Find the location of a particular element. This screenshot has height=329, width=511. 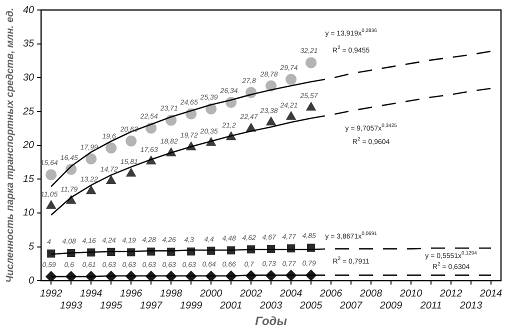

y-tick-label: 35 is located at coordinates (29, 44).